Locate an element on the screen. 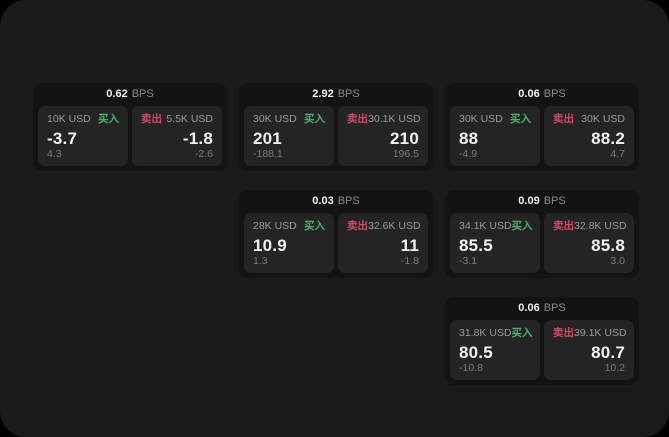  quote-panes: 28K USD 买入 10.9 1.3 卖出 32.6K USD 11 -1.8 is located at coordinates (336, 243).